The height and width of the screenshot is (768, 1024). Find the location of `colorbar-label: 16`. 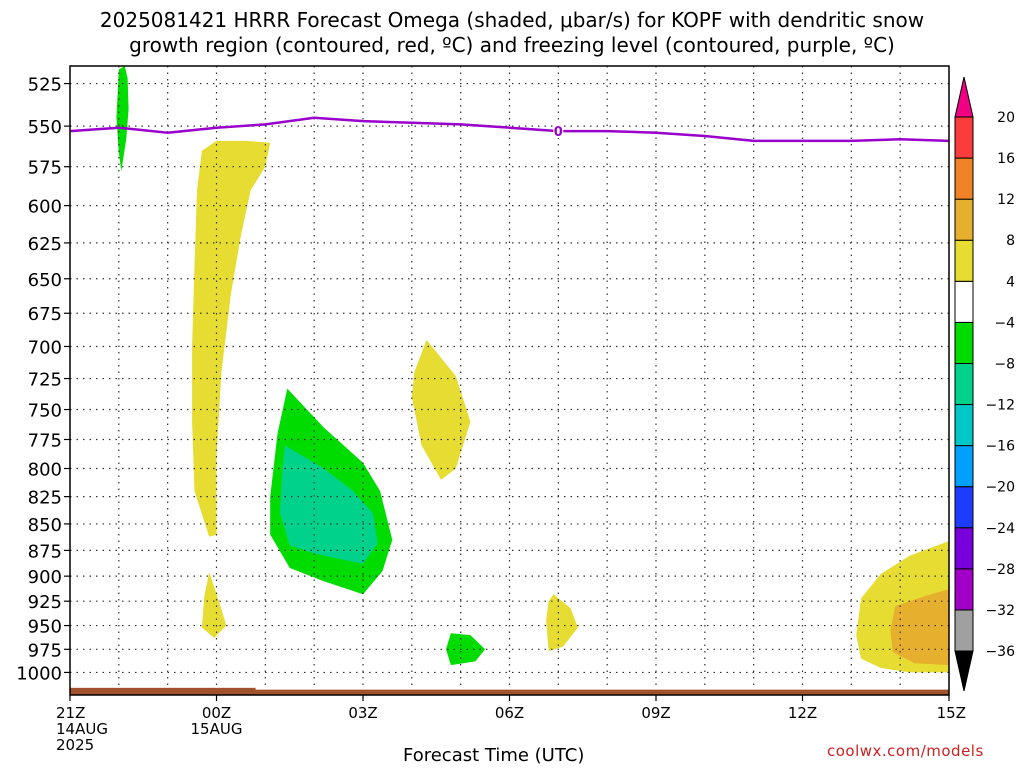

colorbar-label: 16 is located at coordinates (1006, 159).